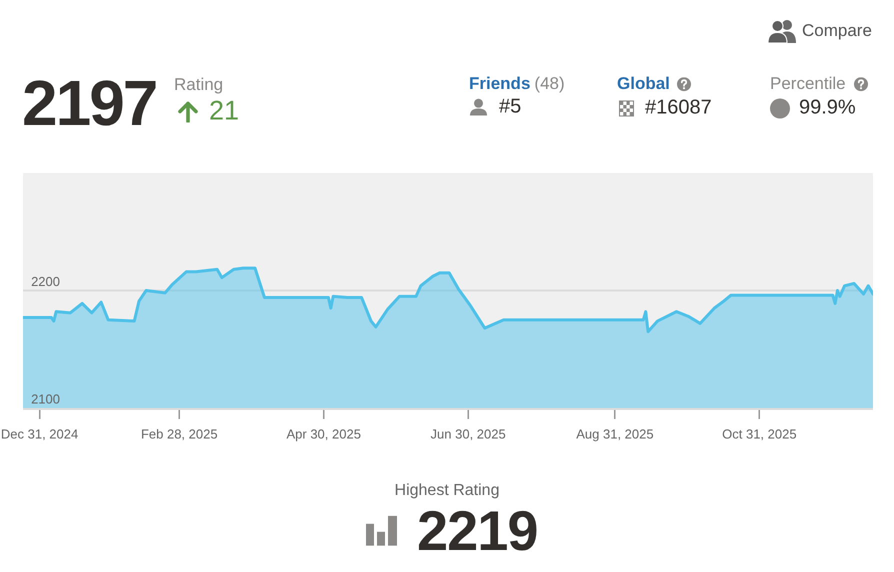 The image size is (894, 572). Describe the element at coordinates (549, 84) in the screenshot. I see `text: (48)` at that location.